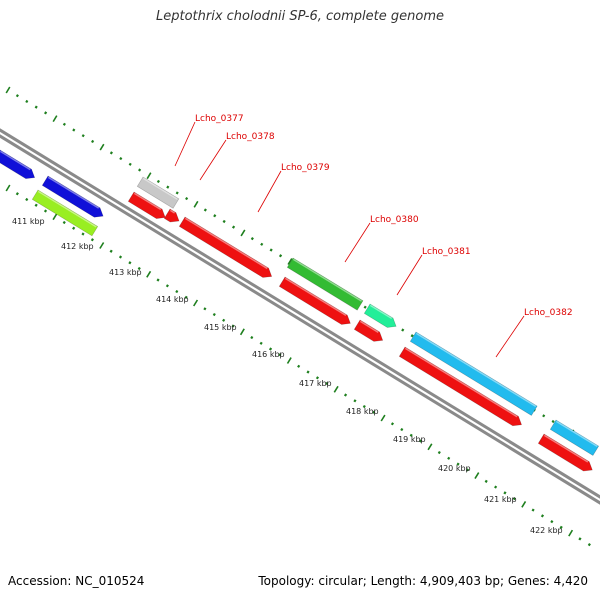 The height and width of the screenshot is (600, 600). Describe the element at coordinates (454, 468) in the screenshot. I see `tick-label: 420 kbp` at that location.